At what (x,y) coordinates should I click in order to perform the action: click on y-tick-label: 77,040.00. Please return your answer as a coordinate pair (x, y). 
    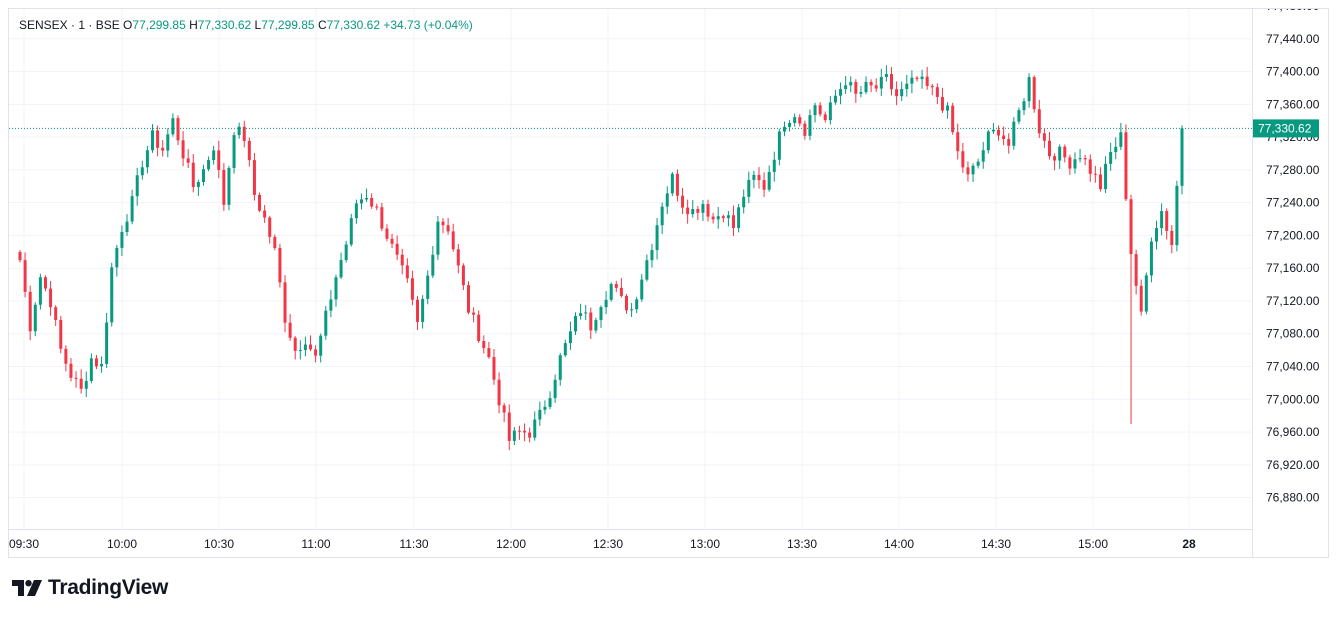
    Looking at the image, I should click on (1293, 367).